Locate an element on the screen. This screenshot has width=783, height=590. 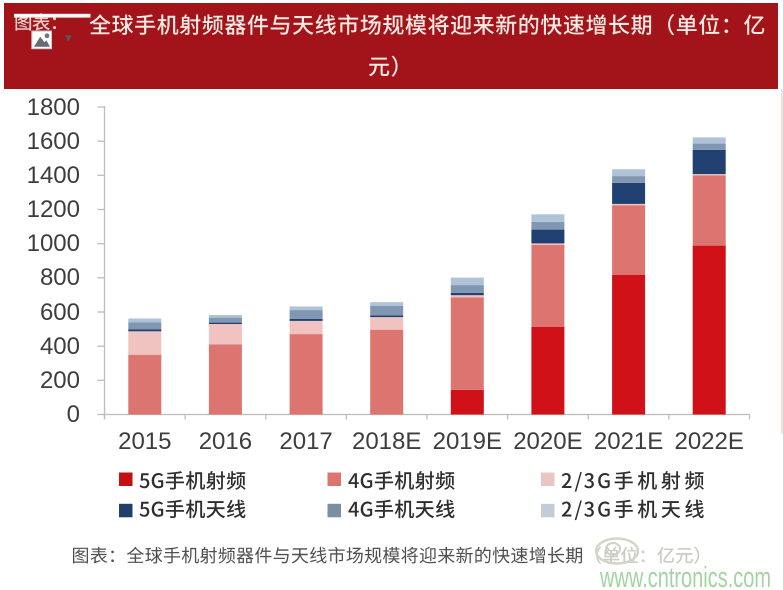
svg-text: www.cntronics.com is located at coordinates (685, 576).